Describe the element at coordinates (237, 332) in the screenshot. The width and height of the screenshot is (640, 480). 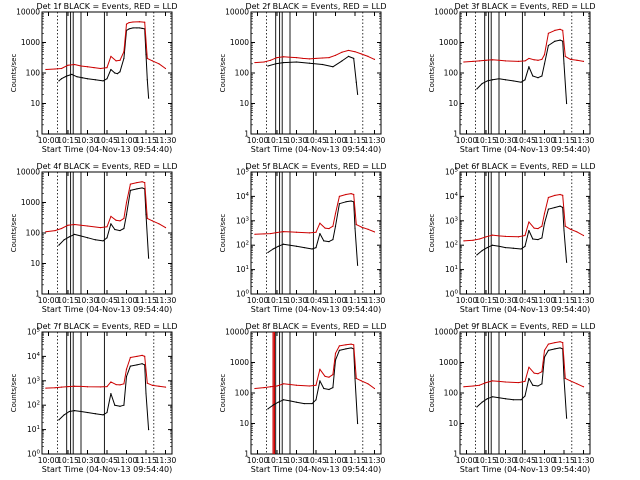
I see `y-tick-label: 10000` at that location.